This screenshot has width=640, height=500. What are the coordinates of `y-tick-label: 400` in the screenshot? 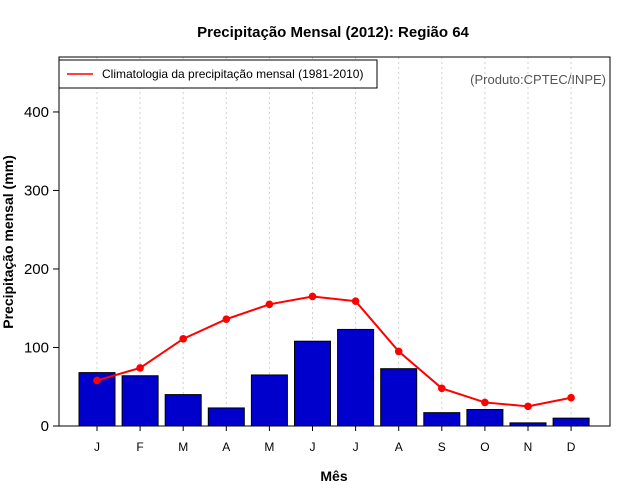 It's located at (36, 112).